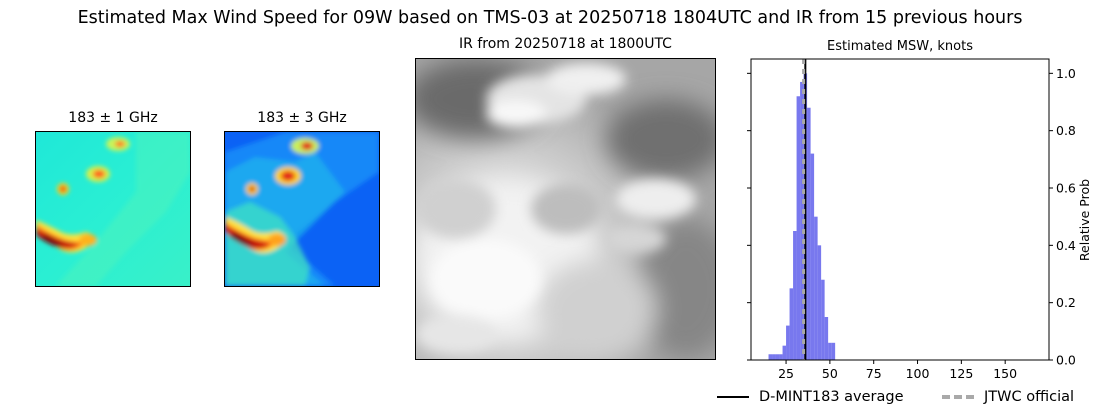  I want to click on y-tick-label: 0.8, so click(1066, 130).